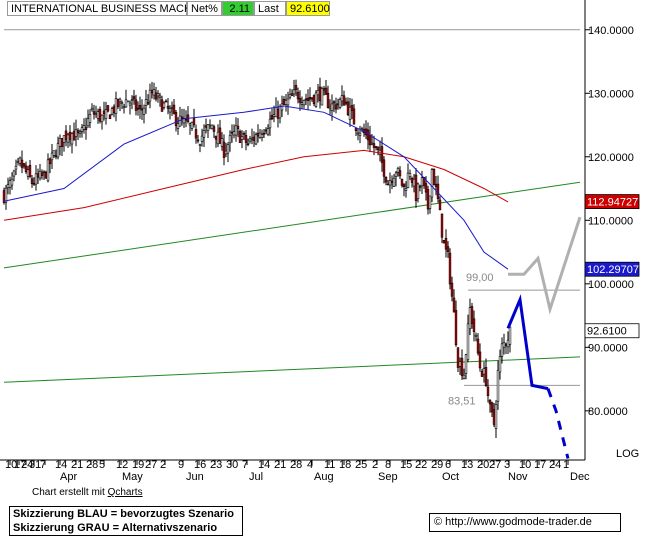 The height and width of the screenshot is (542, 645). What do you see at coordinates (256, 185) in the screenshot?
I see `sma-red-line` at bounding box center [256, 185].